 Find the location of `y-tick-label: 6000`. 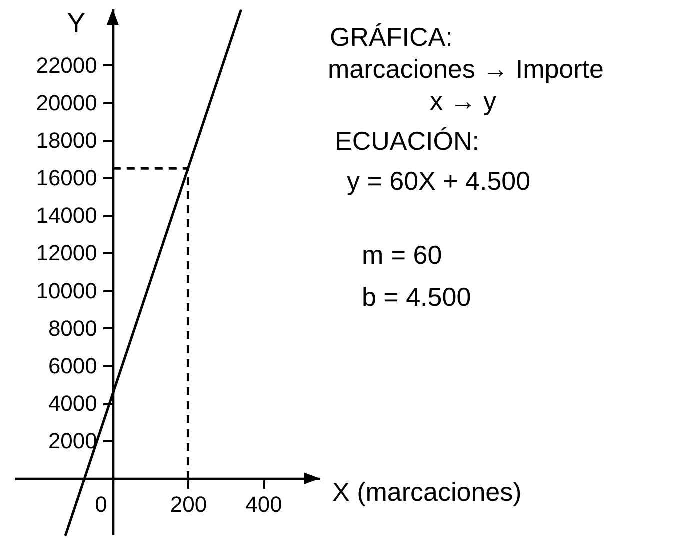

y-tick-label: 6000 is located at coordinates (73, 365).